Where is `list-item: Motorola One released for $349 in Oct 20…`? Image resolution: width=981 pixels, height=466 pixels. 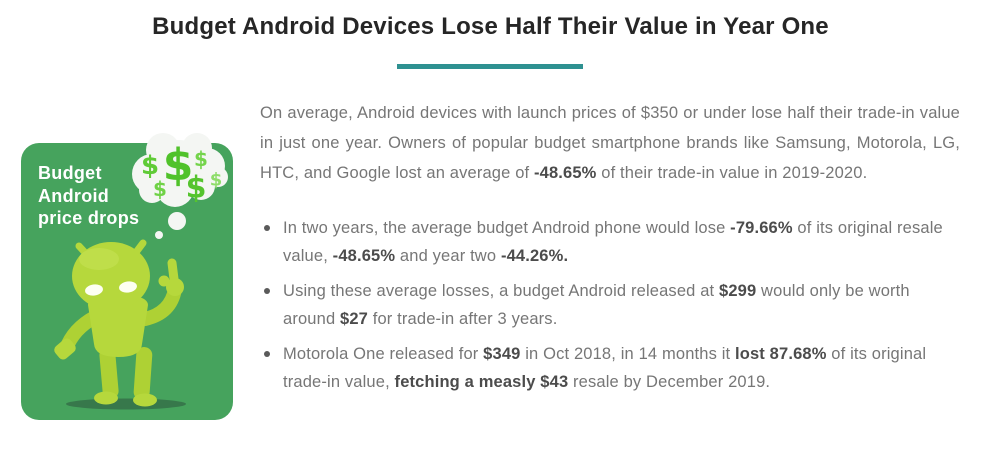
list-item: Motorola One released for $349 in Oct 20… is located at coordinates (610, 368).